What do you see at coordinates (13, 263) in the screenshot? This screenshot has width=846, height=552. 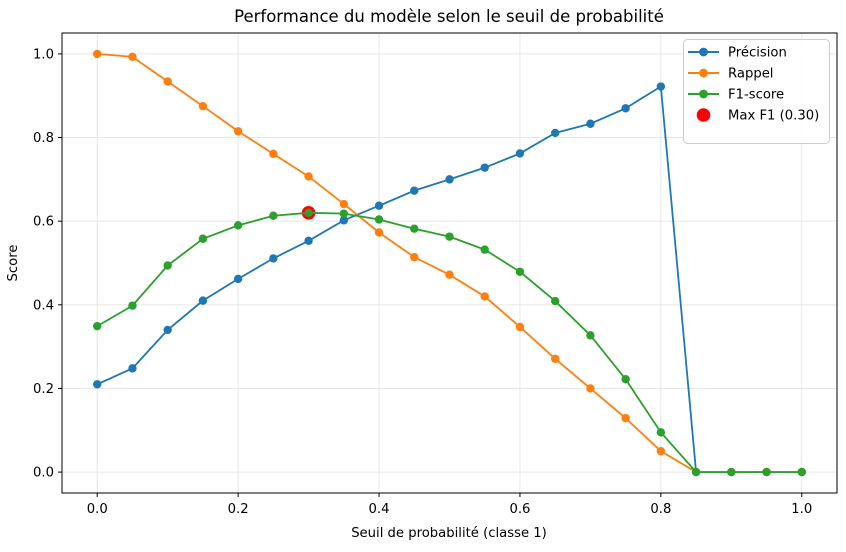 I see `y-axis-label: Score` at bounding box center [13, 263].